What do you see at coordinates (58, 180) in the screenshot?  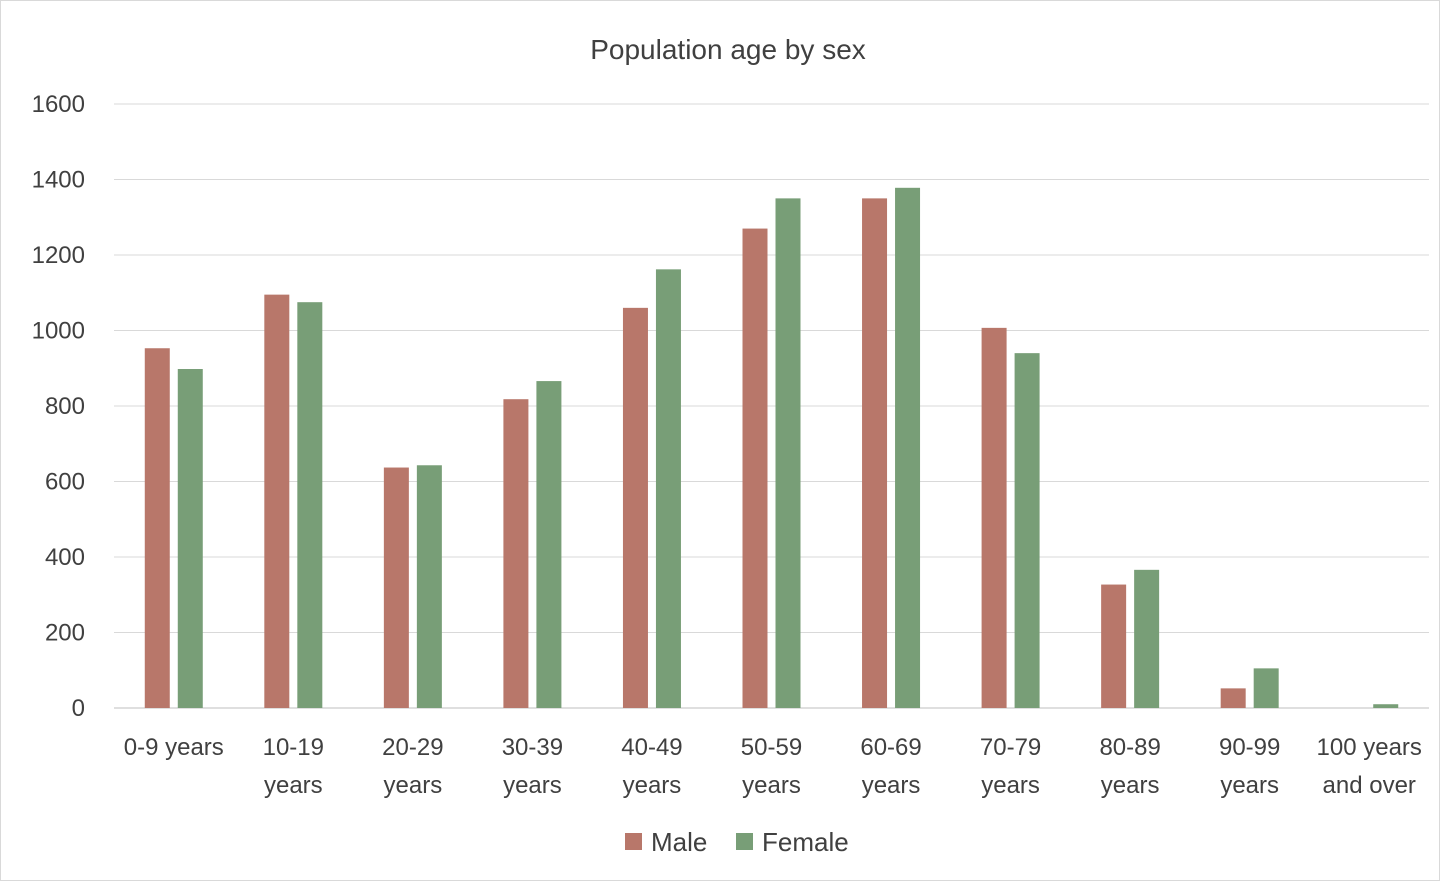 I see `y-tick-label: 1400` at bounding box center [58, 180].